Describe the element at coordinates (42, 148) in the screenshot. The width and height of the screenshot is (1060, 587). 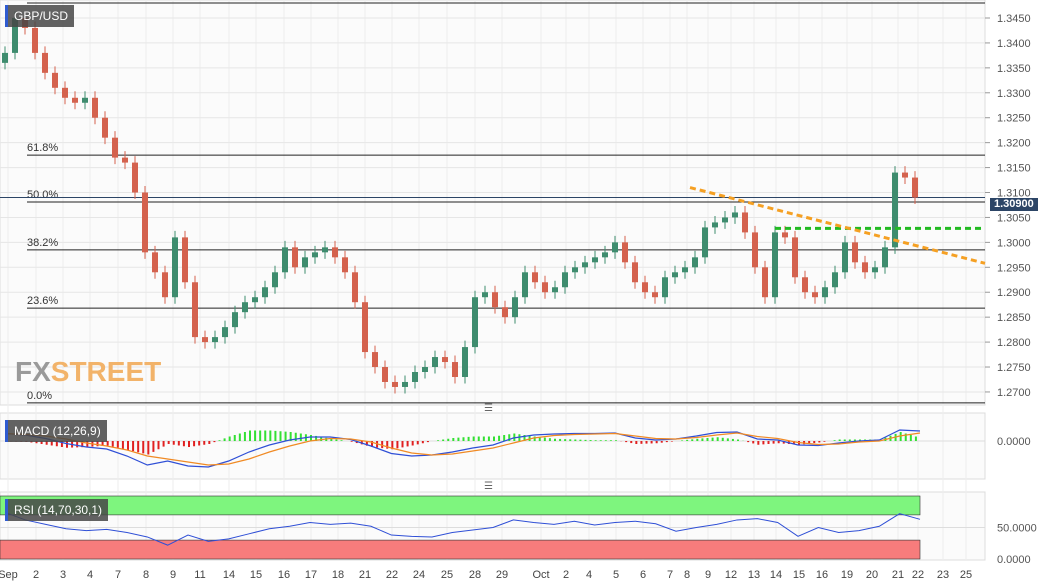
I see `fib-label: 61.8%` at that location.